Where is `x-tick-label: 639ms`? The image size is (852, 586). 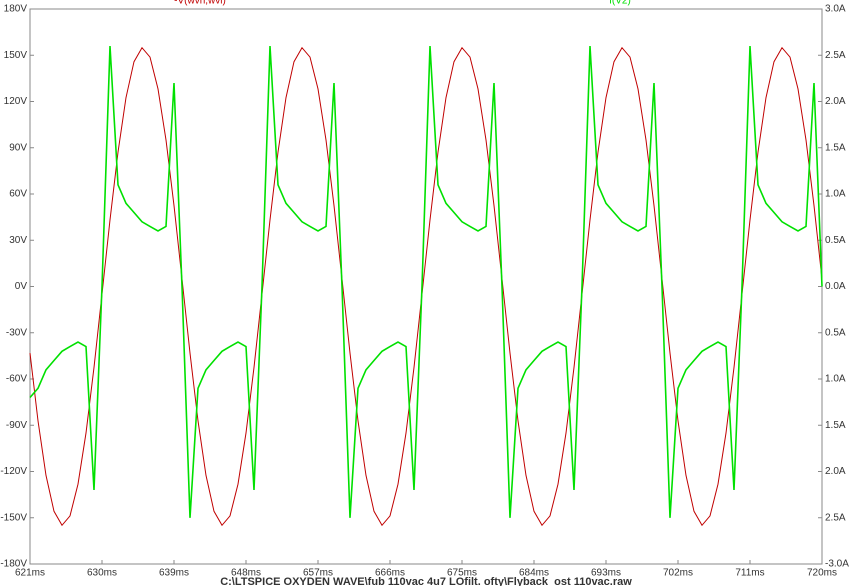
x-tick-label: 639ms is located at coordinates (174, 573).